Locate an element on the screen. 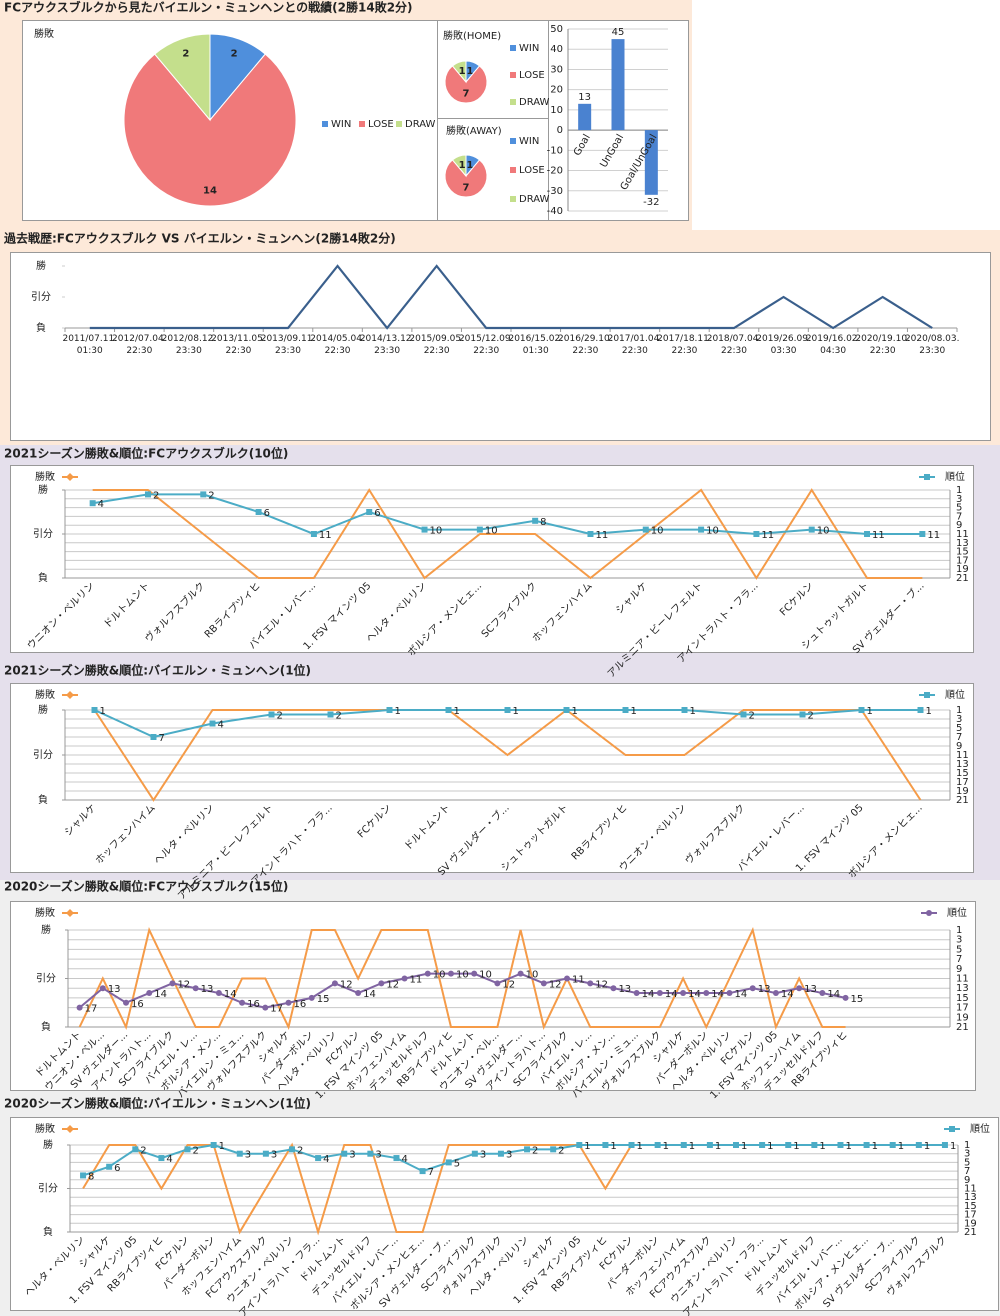 Image resolution: width=1000 pixels, height=1316 pixels. y2-tick-label: 17 is located at coordinates (962, 560).